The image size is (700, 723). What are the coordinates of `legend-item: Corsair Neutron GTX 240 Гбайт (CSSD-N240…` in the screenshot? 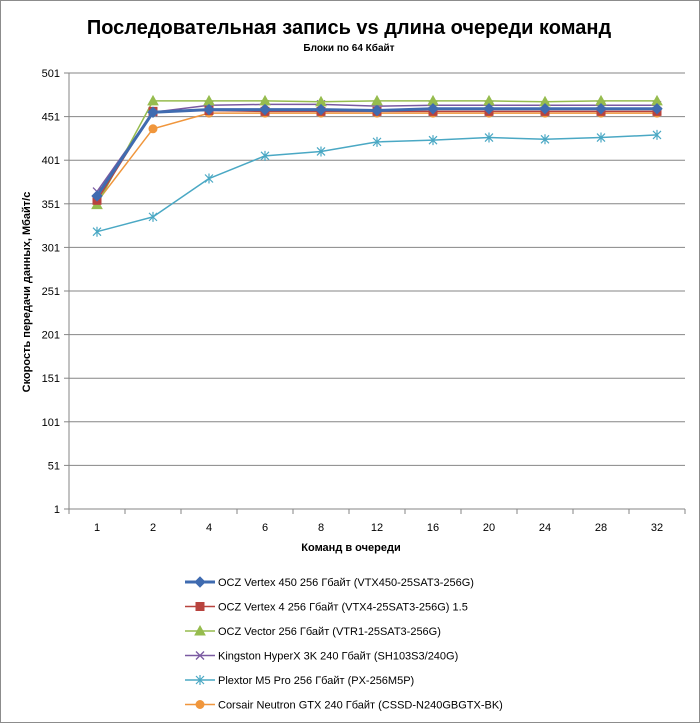 It's located at (344, 706).